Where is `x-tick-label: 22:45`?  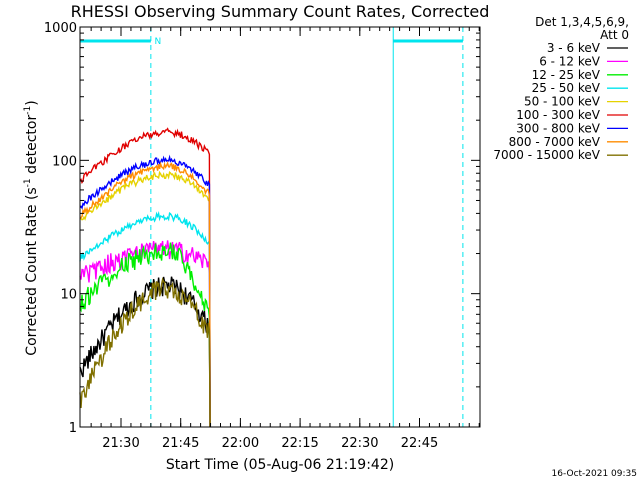 x-tick-label: 22:45 is located at coordinates (419, 443).